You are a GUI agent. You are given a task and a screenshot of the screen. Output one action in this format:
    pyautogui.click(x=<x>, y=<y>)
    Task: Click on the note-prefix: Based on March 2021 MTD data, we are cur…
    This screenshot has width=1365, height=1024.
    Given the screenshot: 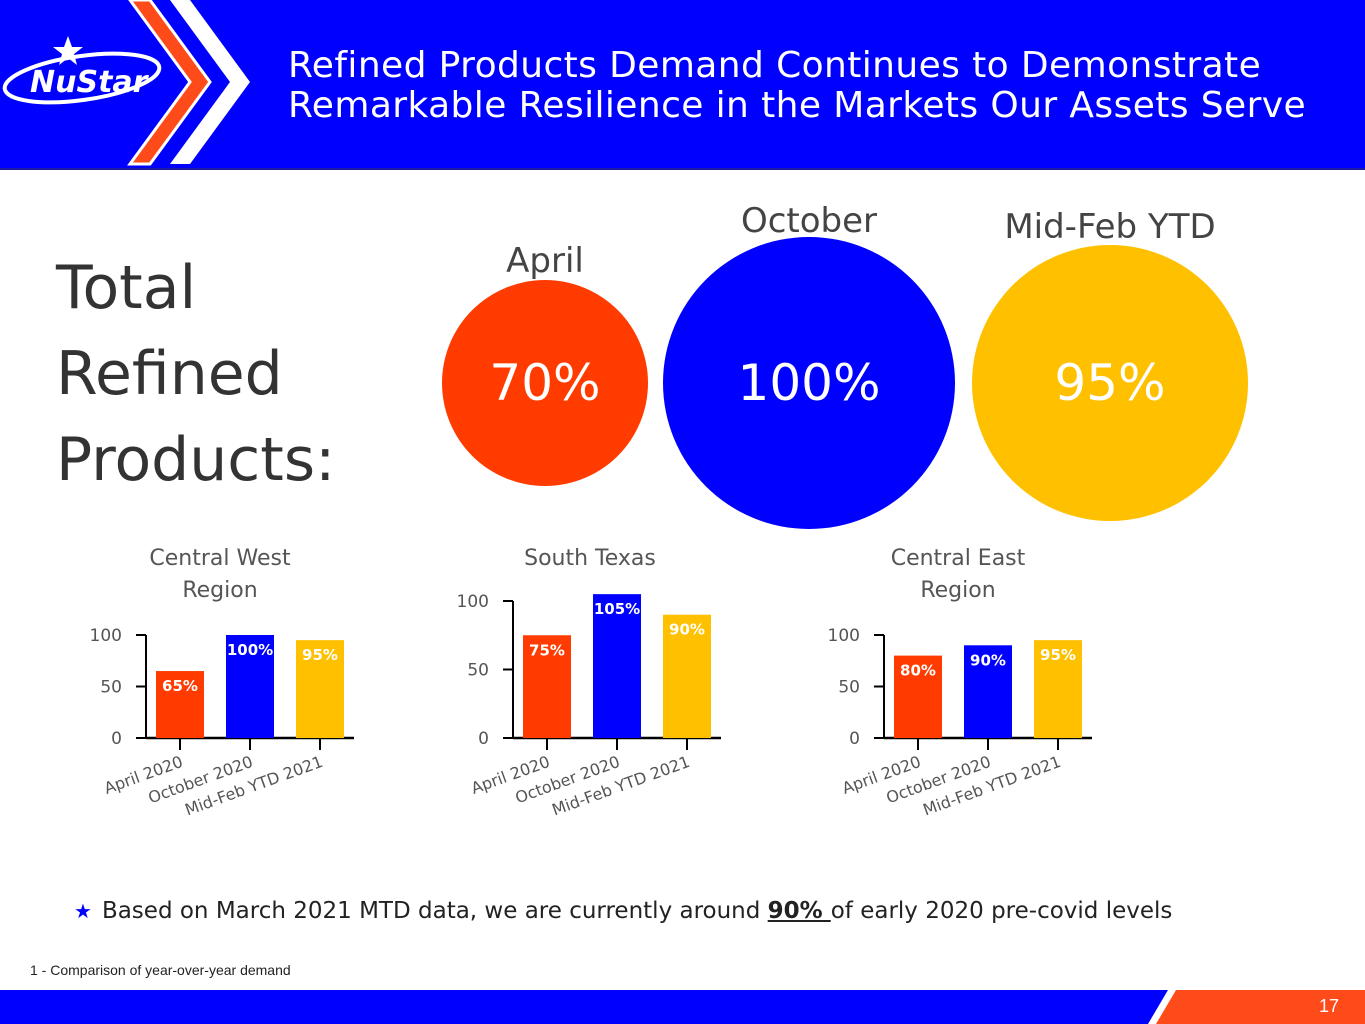 What is the action you would take?
    pyautogui.click(x=434, y=911)
    